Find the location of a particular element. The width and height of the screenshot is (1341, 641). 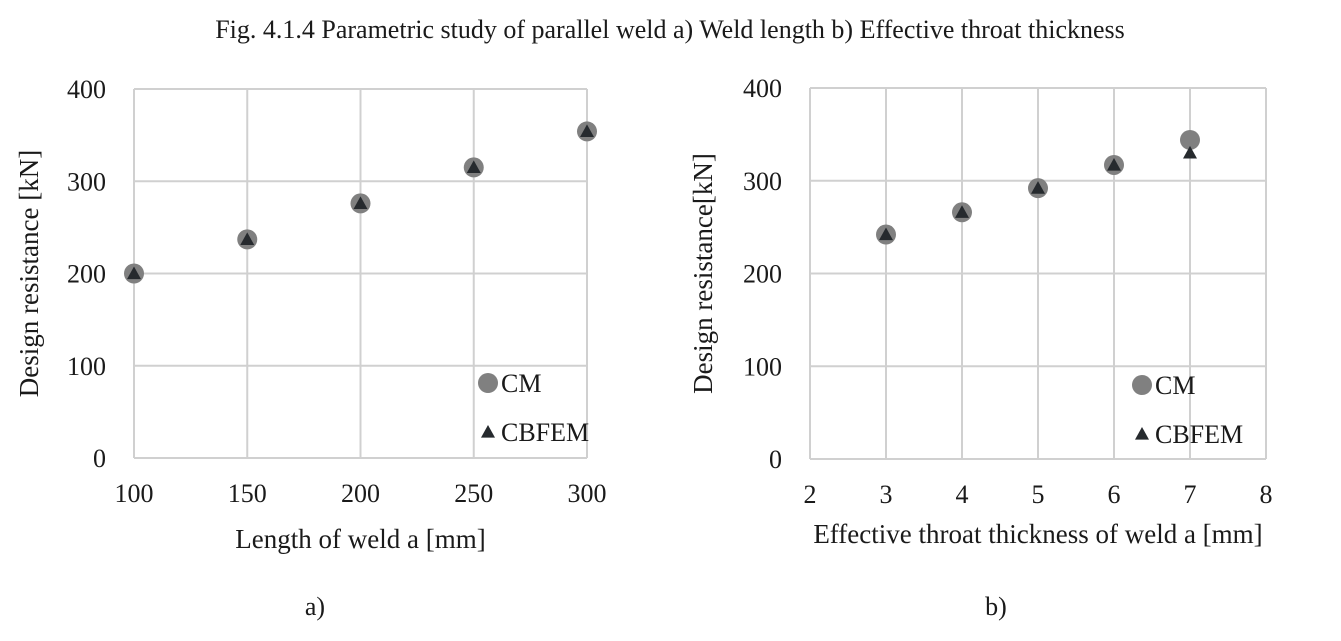

x-tick-label: 7 is located at coordinates (1190, 494).